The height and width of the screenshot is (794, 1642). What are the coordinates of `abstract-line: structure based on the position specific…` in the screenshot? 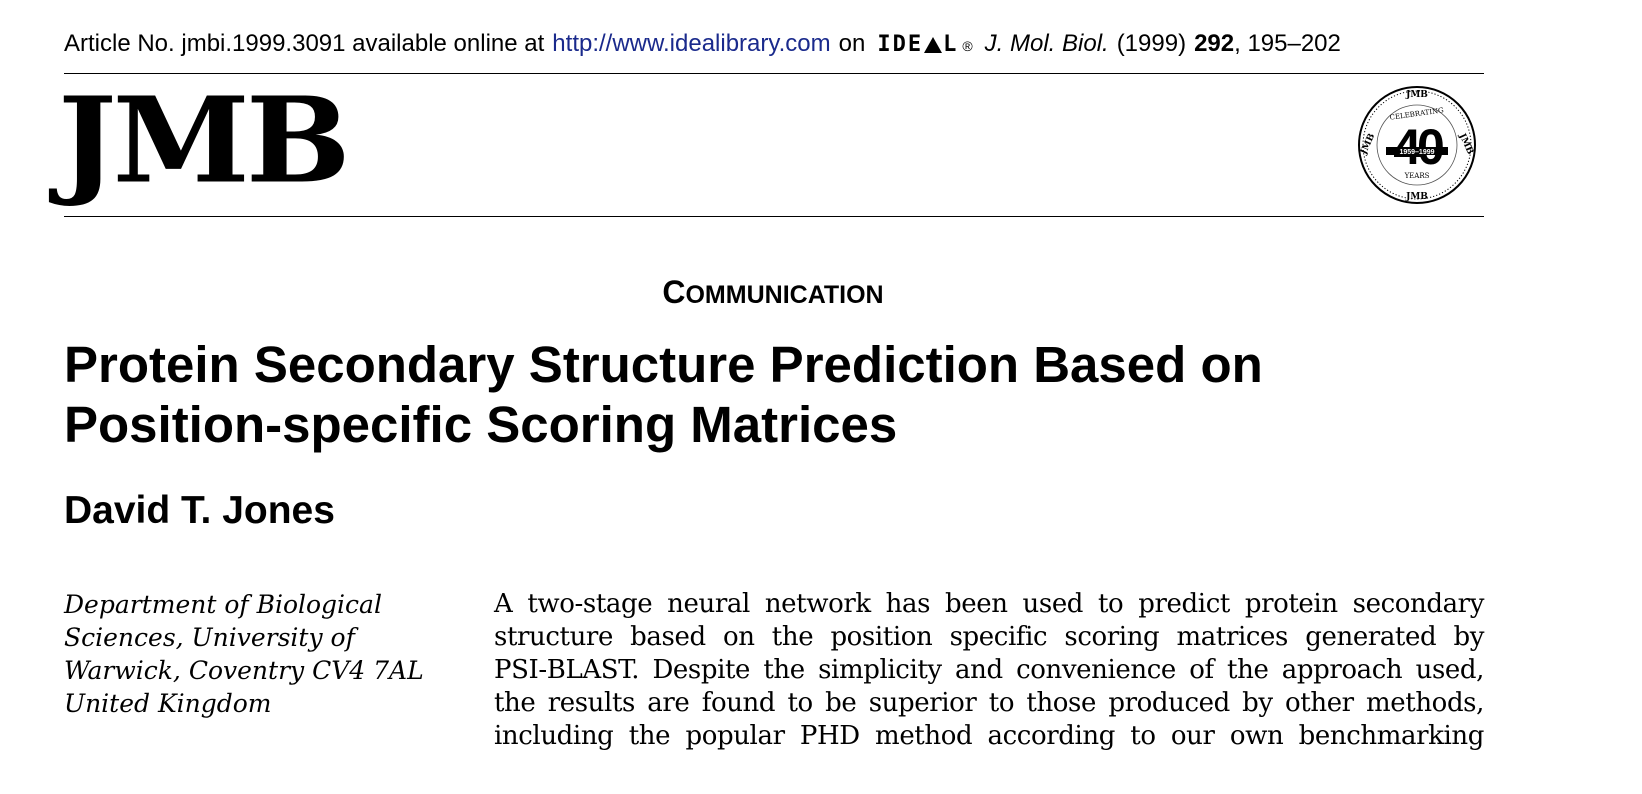 It's located at (989, 637).